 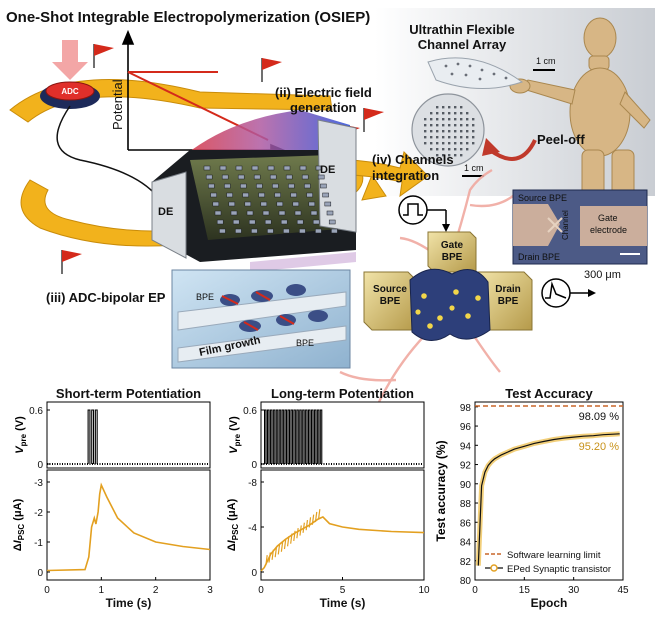 What do you see at coordinates (542, 198) in the screenshot?
I see `micro-source-label: Source BPE` at bounding box center [542, 198].